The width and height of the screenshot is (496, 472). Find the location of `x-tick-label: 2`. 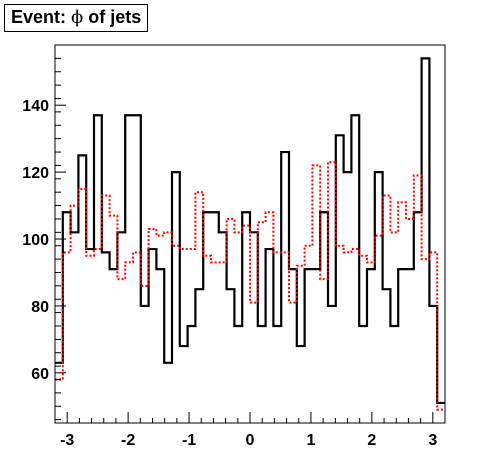

x-tick-label: 2 is located at coordinates (371, 440).